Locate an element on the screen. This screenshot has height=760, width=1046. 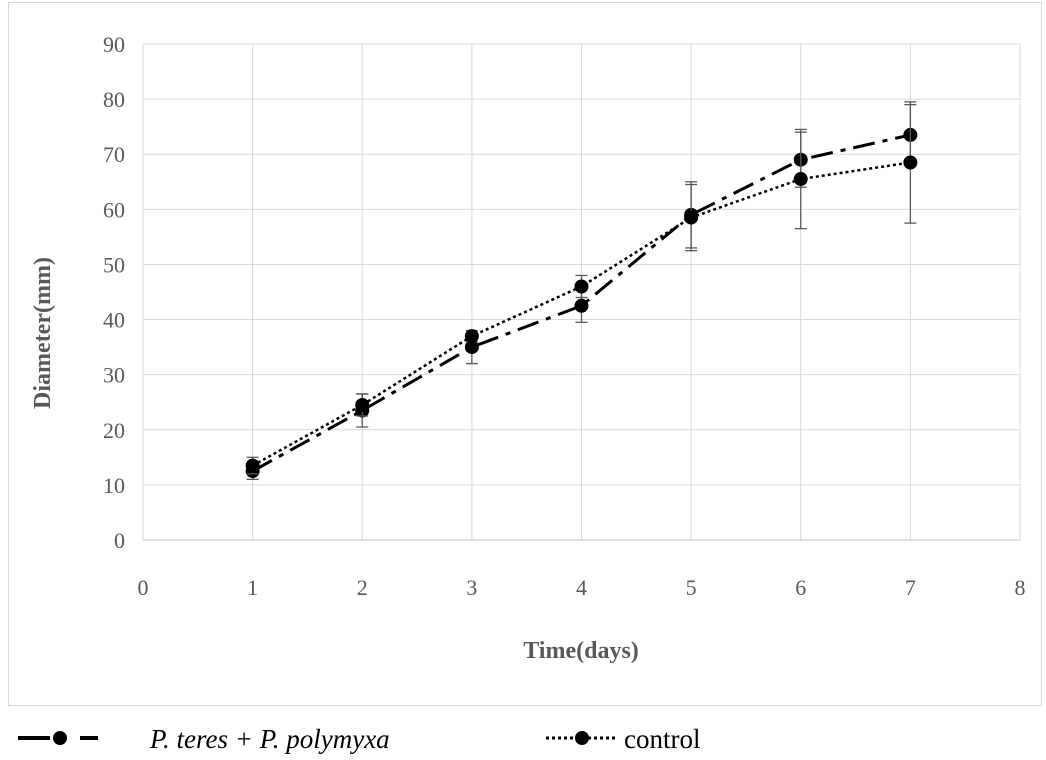
legend-item-control: control is located at coordinates (690, 736).